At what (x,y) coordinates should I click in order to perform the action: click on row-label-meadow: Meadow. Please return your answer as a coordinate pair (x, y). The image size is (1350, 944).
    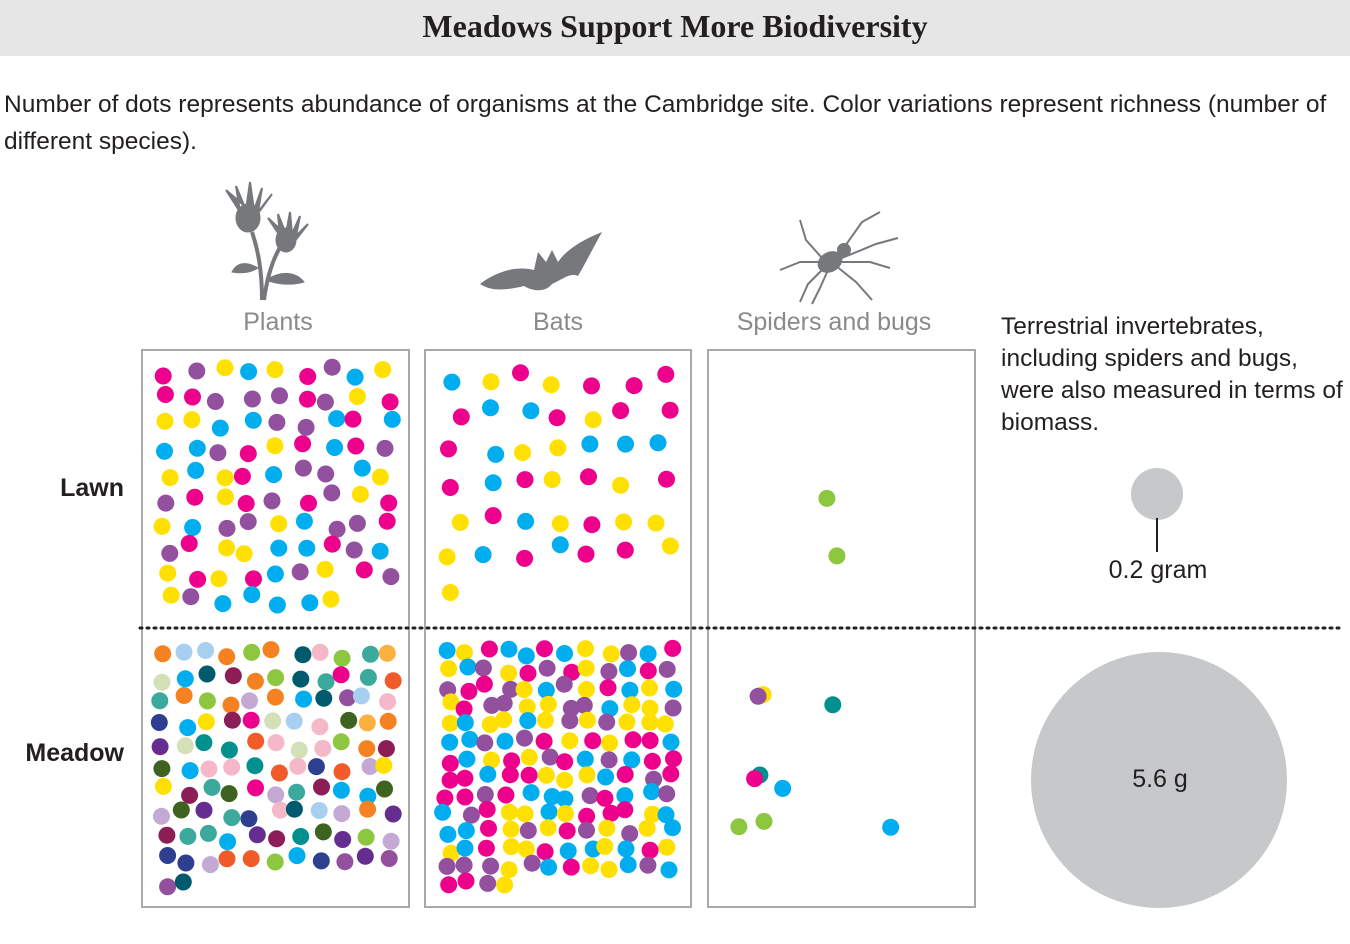
    Looking at the image, I should click on (74, 753).